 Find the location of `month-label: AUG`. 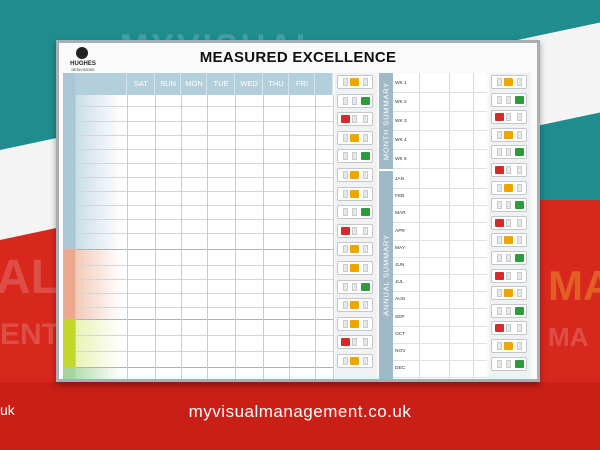

month-label: AUG is located at coordinates (400, 300).